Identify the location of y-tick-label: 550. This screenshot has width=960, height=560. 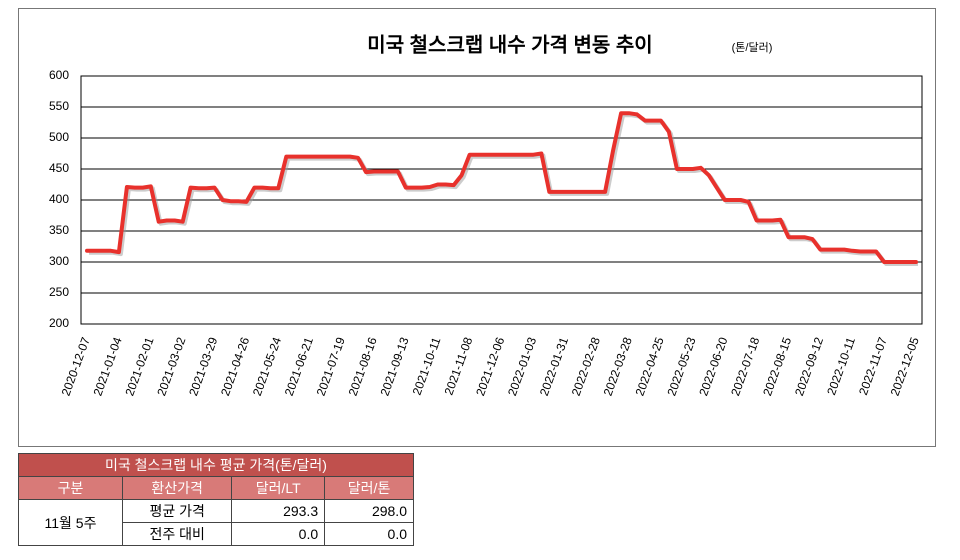
(59, 106).